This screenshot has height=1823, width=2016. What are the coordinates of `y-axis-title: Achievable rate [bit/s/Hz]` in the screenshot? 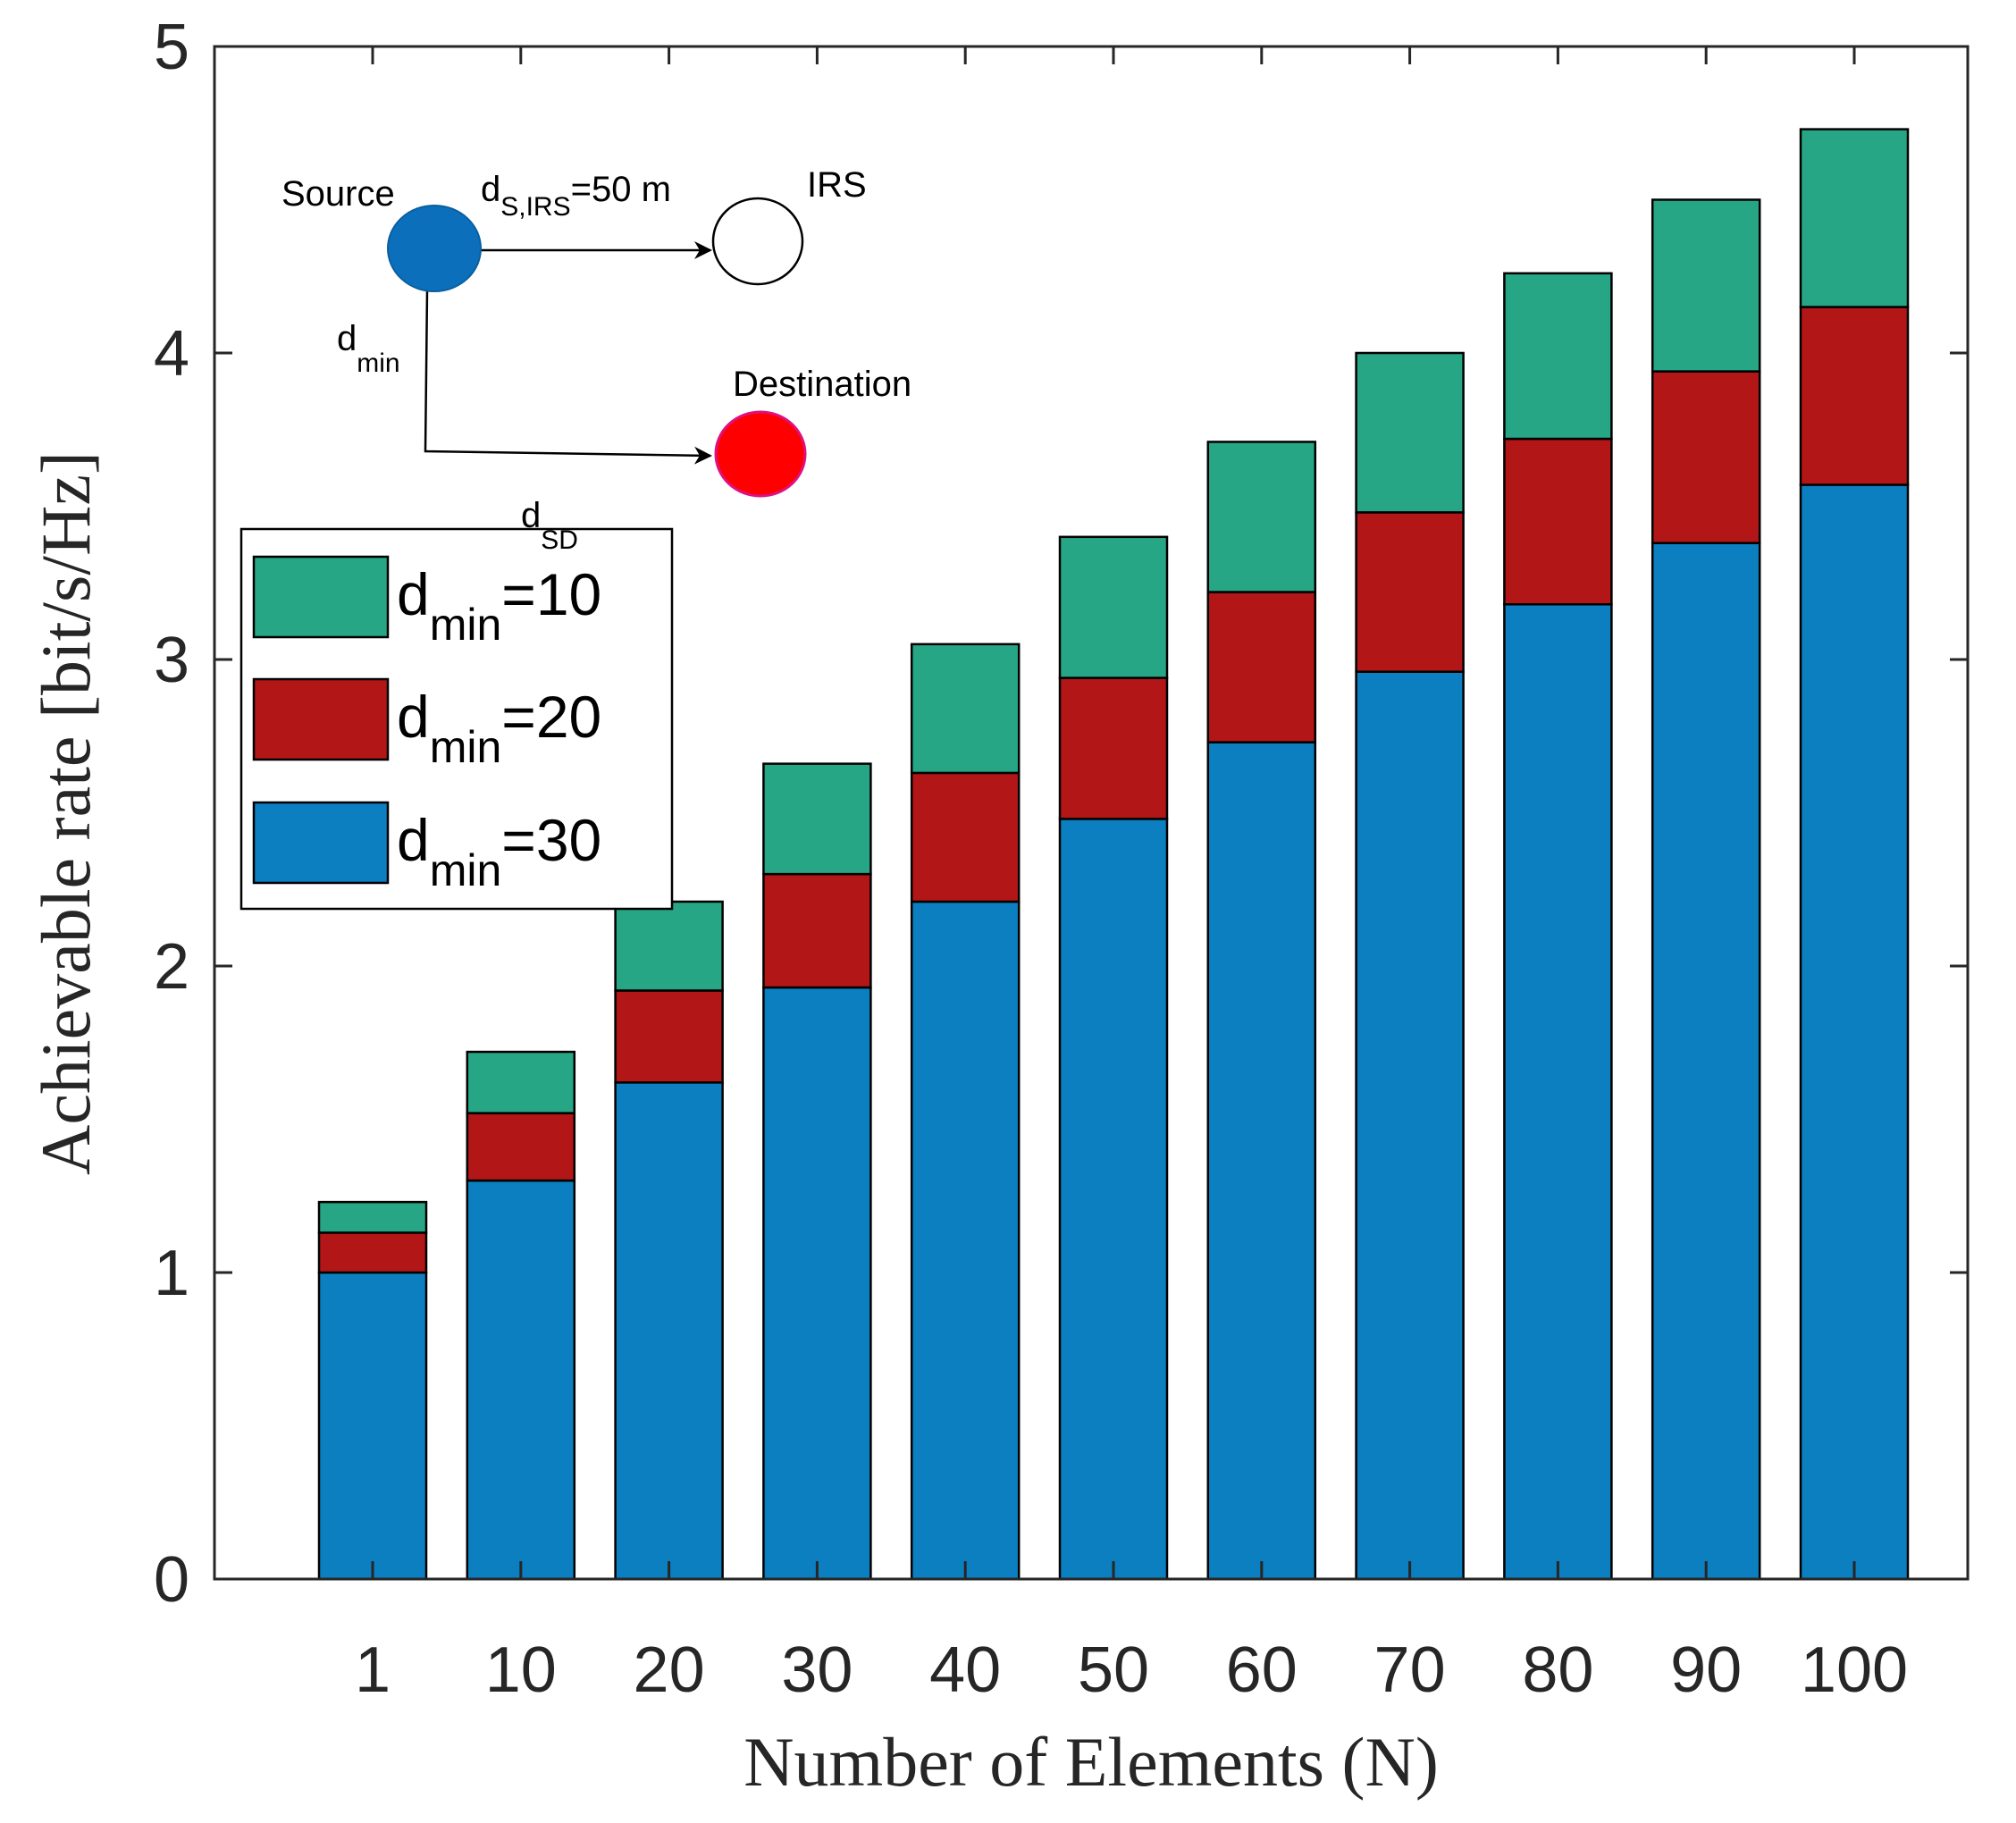 It's located at (66, 813).